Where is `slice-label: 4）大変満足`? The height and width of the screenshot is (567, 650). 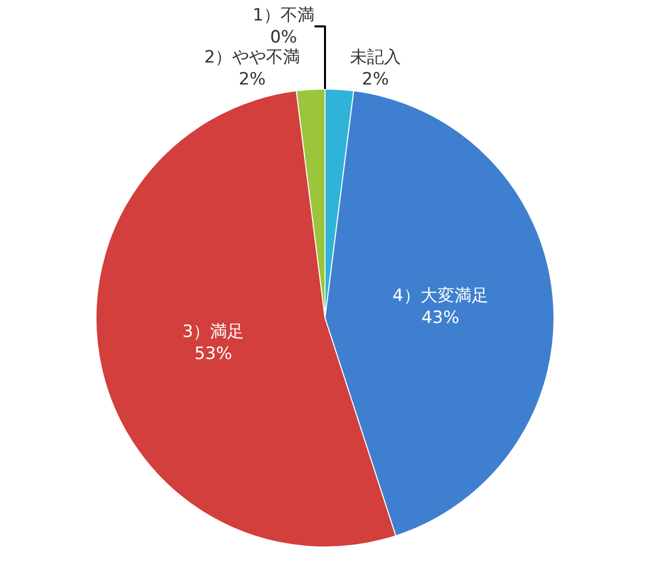 slice-label: 4）大変満足 is located at coordinates (440, 296).